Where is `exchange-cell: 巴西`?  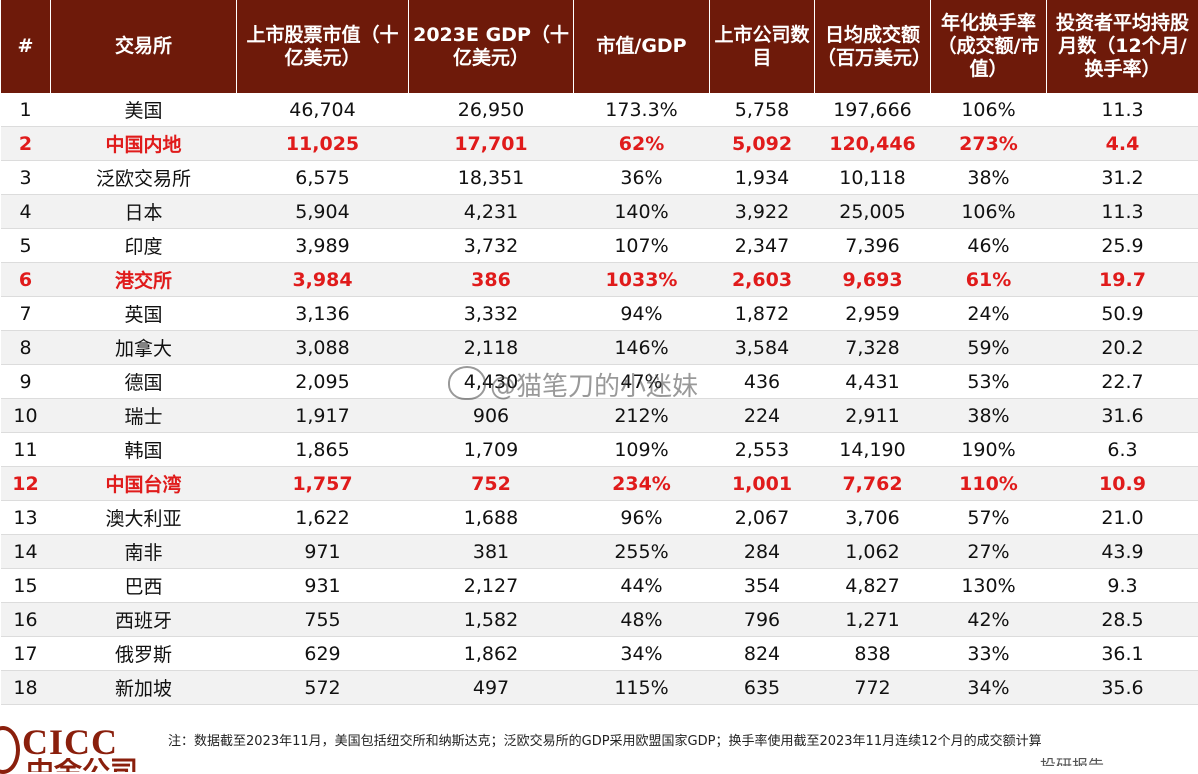 exchange-cell: 巴西 is located at coordinates (144, 586).